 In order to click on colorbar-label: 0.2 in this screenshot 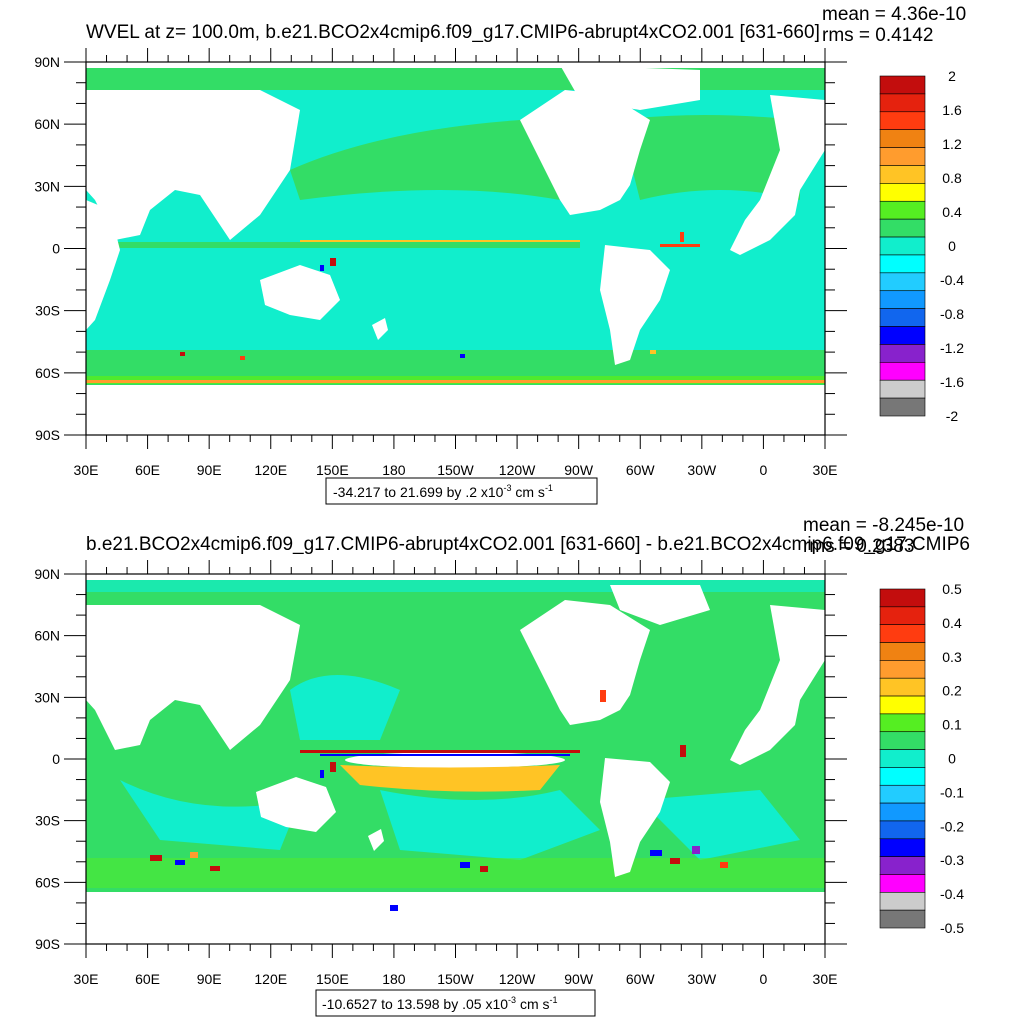, I will do `click(952, 691)`.